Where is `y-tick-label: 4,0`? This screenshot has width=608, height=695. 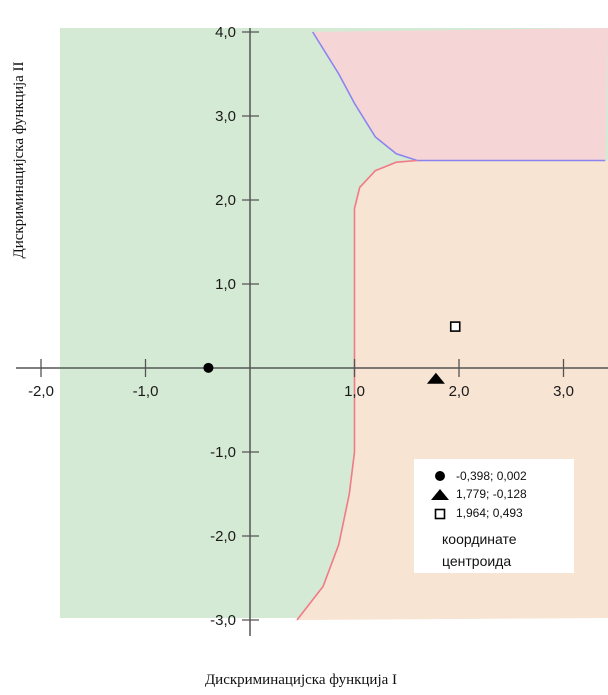
y-tick-label: 4,0 is located at coordinates (225, 32).